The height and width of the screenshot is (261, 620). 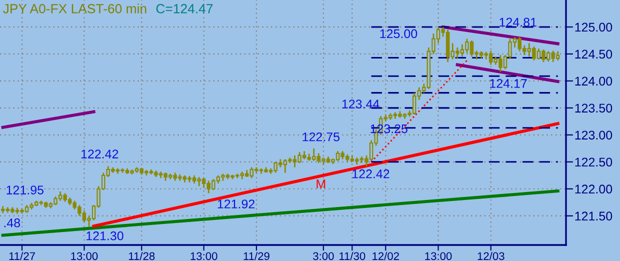 What do you see at coordinates (184, 9) in the screenshot?
I see `chart-subtitle: C=124.47` at bounding box center [184, 9].